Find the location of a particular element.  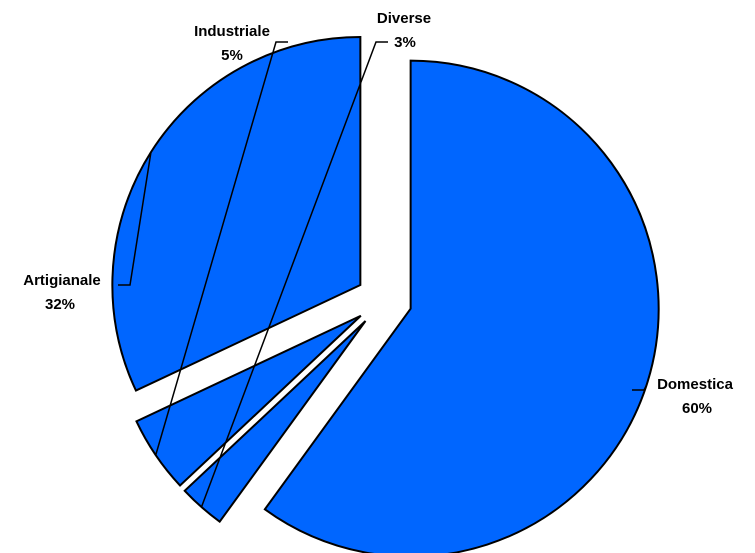

label-diverse-name: Diverse is located at coordinates (404, 18).